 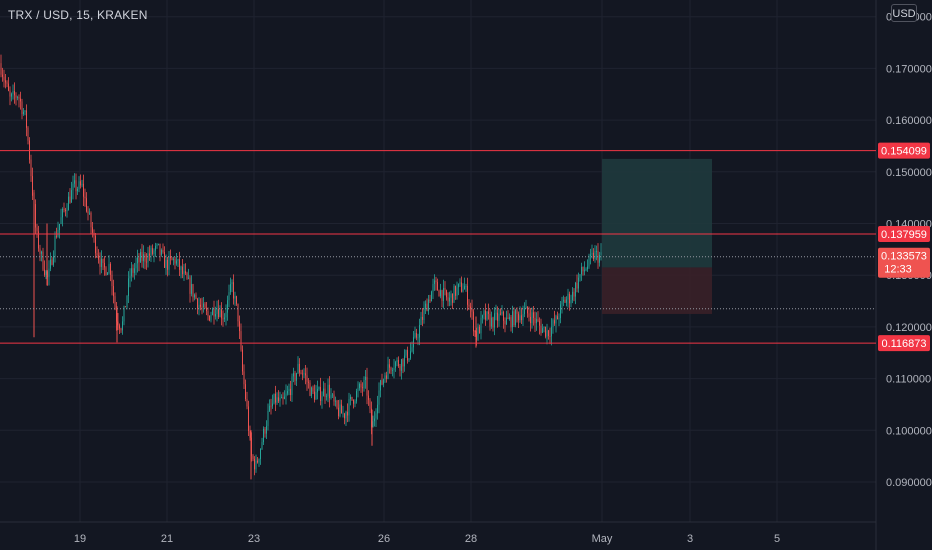 What do you see at coordinates (904, 235) in the screenshot?
I see `level-price-label: 0.137959` at bounding box center [904, 235].